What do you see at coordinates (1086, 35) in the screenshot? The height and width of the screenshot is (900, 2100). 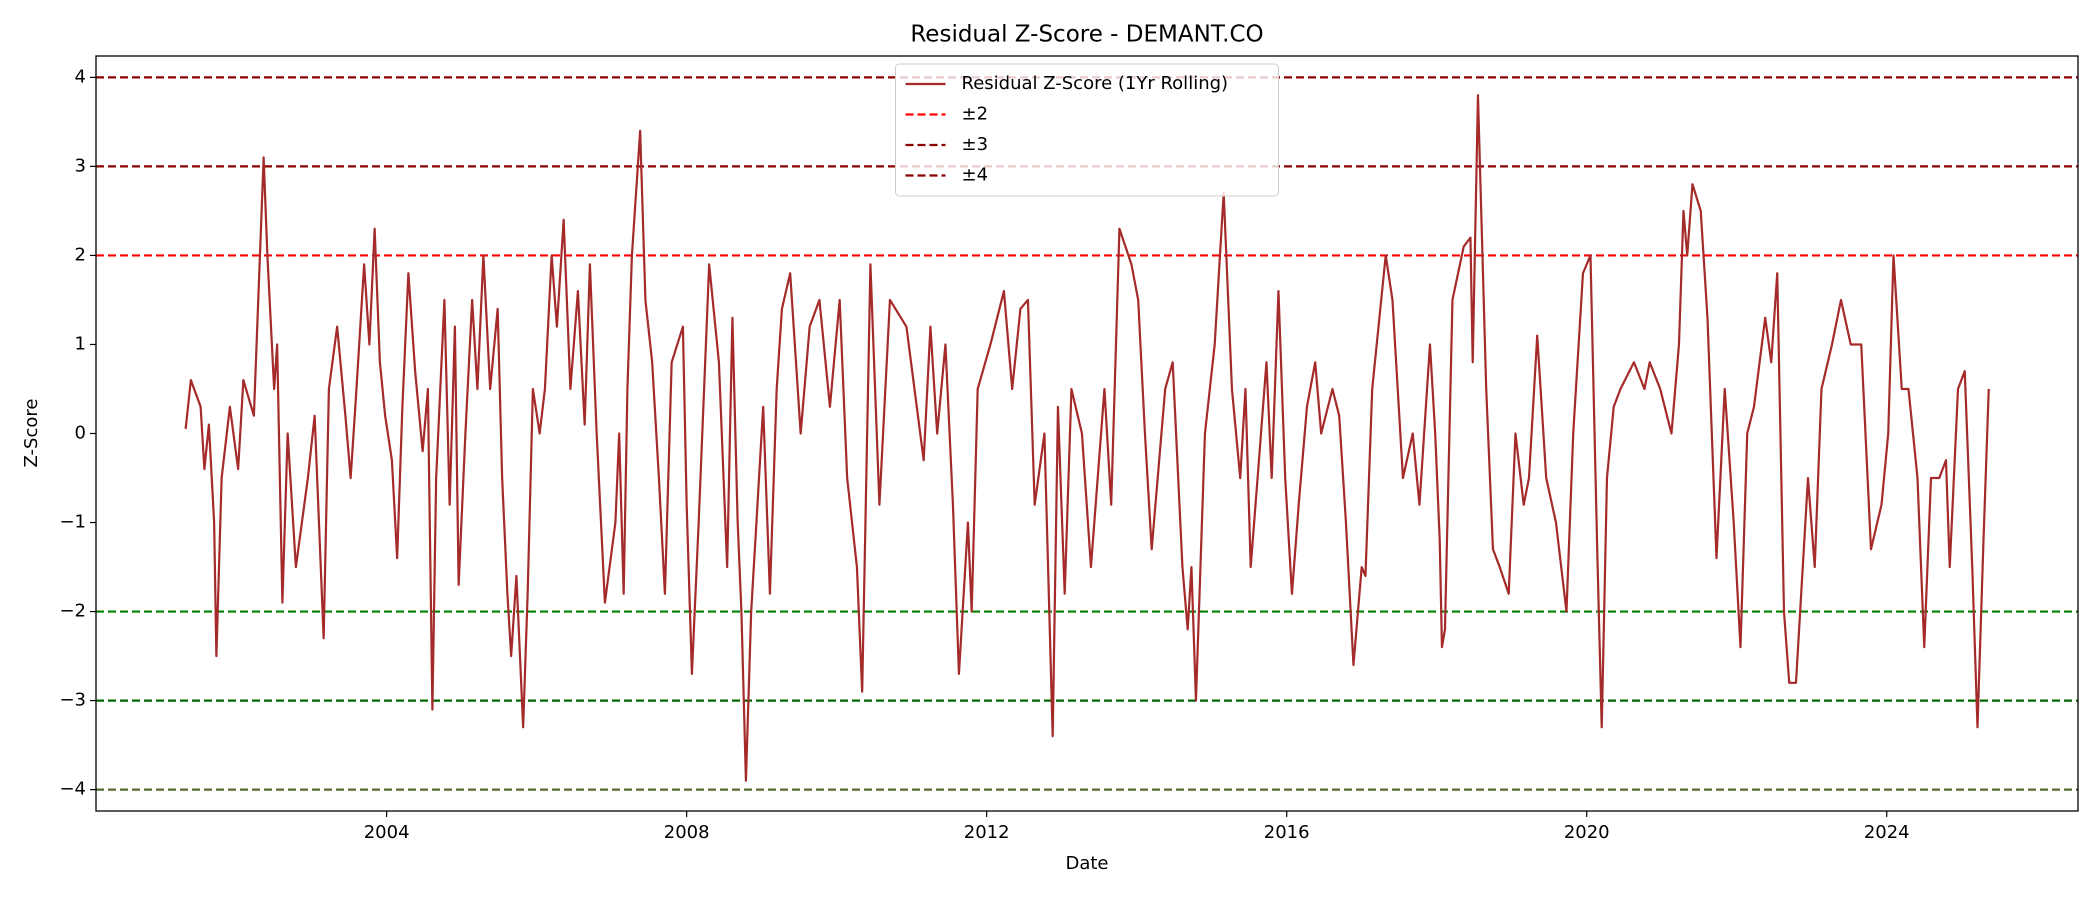 I see `chart-title: Residual Z-Score - DEMANT.CO` at bounding box center [1086, 35].